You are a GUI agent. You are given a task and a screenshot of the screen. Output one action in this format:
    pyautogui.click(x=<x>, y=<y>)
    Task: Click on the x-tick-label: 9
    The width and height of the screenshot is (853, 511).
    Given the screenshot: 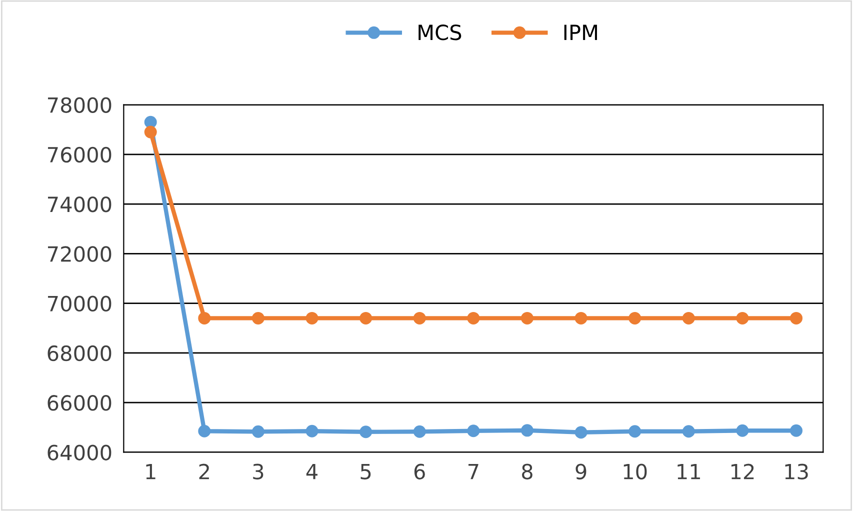 What is the action you would take?
    pyautogui.click(x=581, y=472)
    